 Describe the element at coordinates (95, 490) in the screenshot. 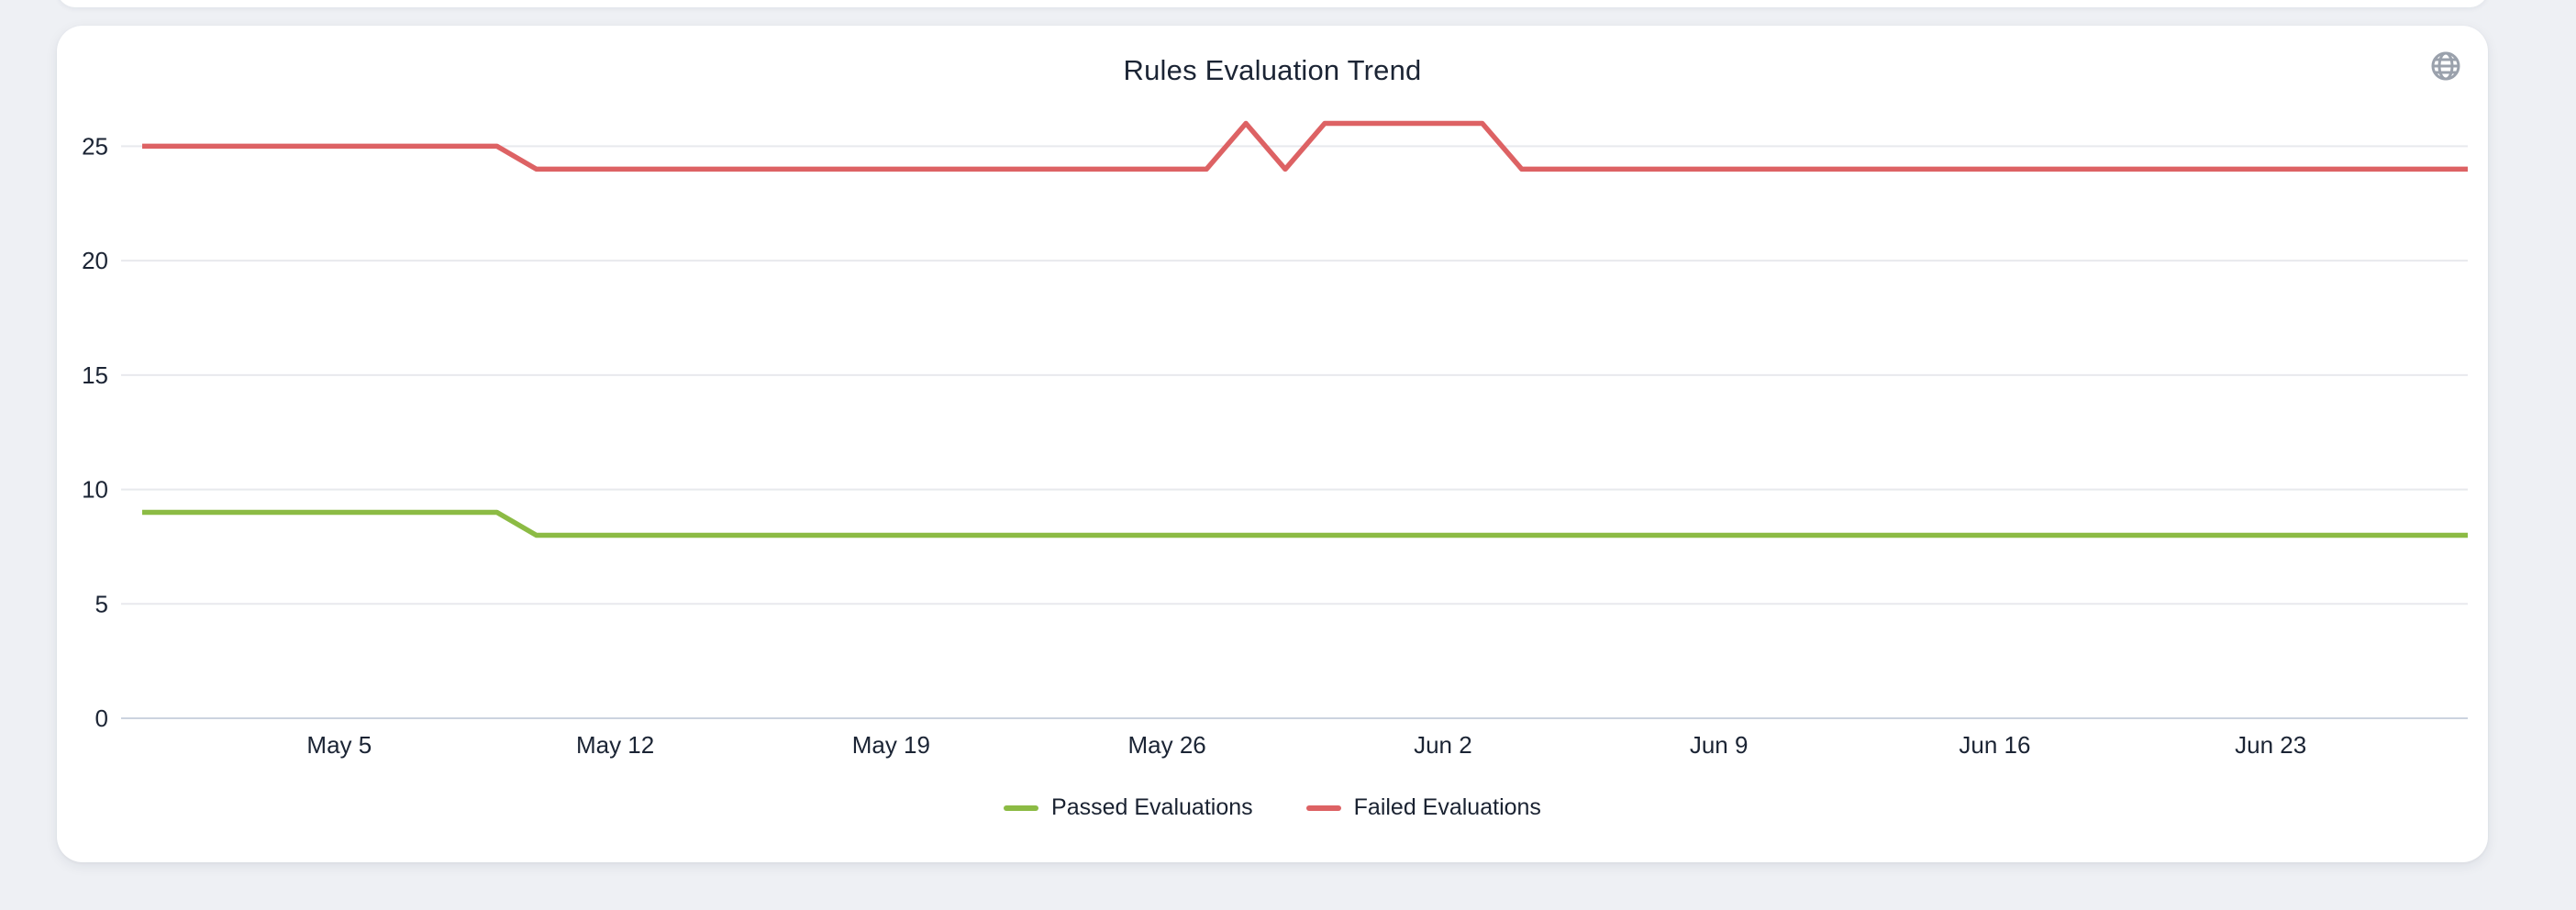

I see `svg-text: 10` at that location.